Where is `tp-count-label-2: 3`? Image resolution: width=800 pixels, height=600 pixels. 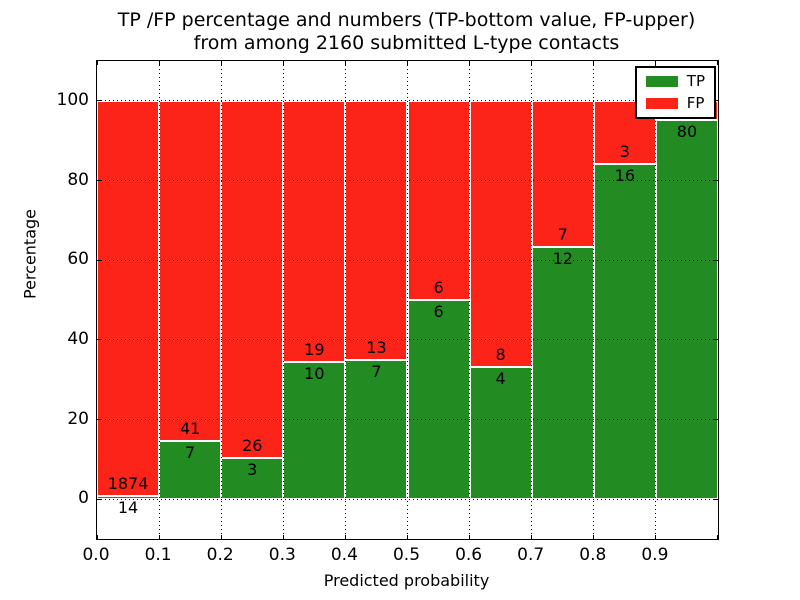 tp-count-label-2: 3 is located at coordinates (252, 470).